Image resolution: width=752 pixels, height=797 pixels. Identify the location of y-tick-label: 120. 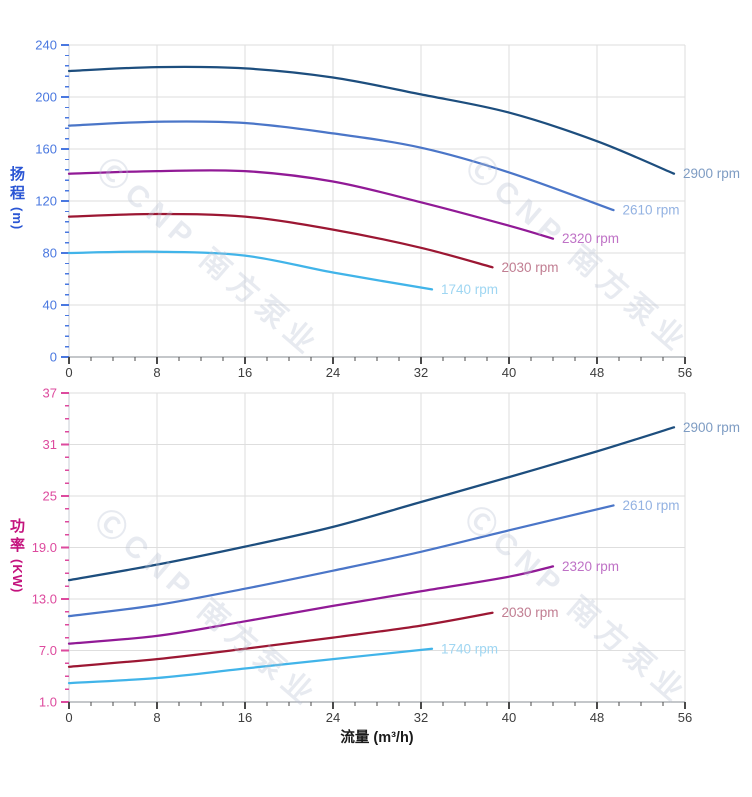
(46, 201).